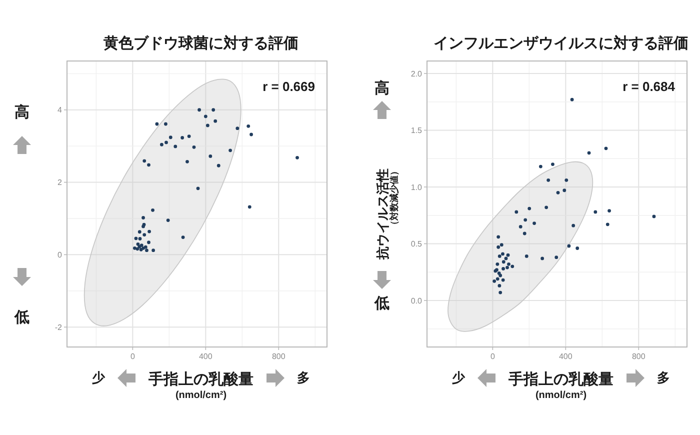  I want to click on chart-title: インフルエンザウイルスに対する評価, so click(561, 43).